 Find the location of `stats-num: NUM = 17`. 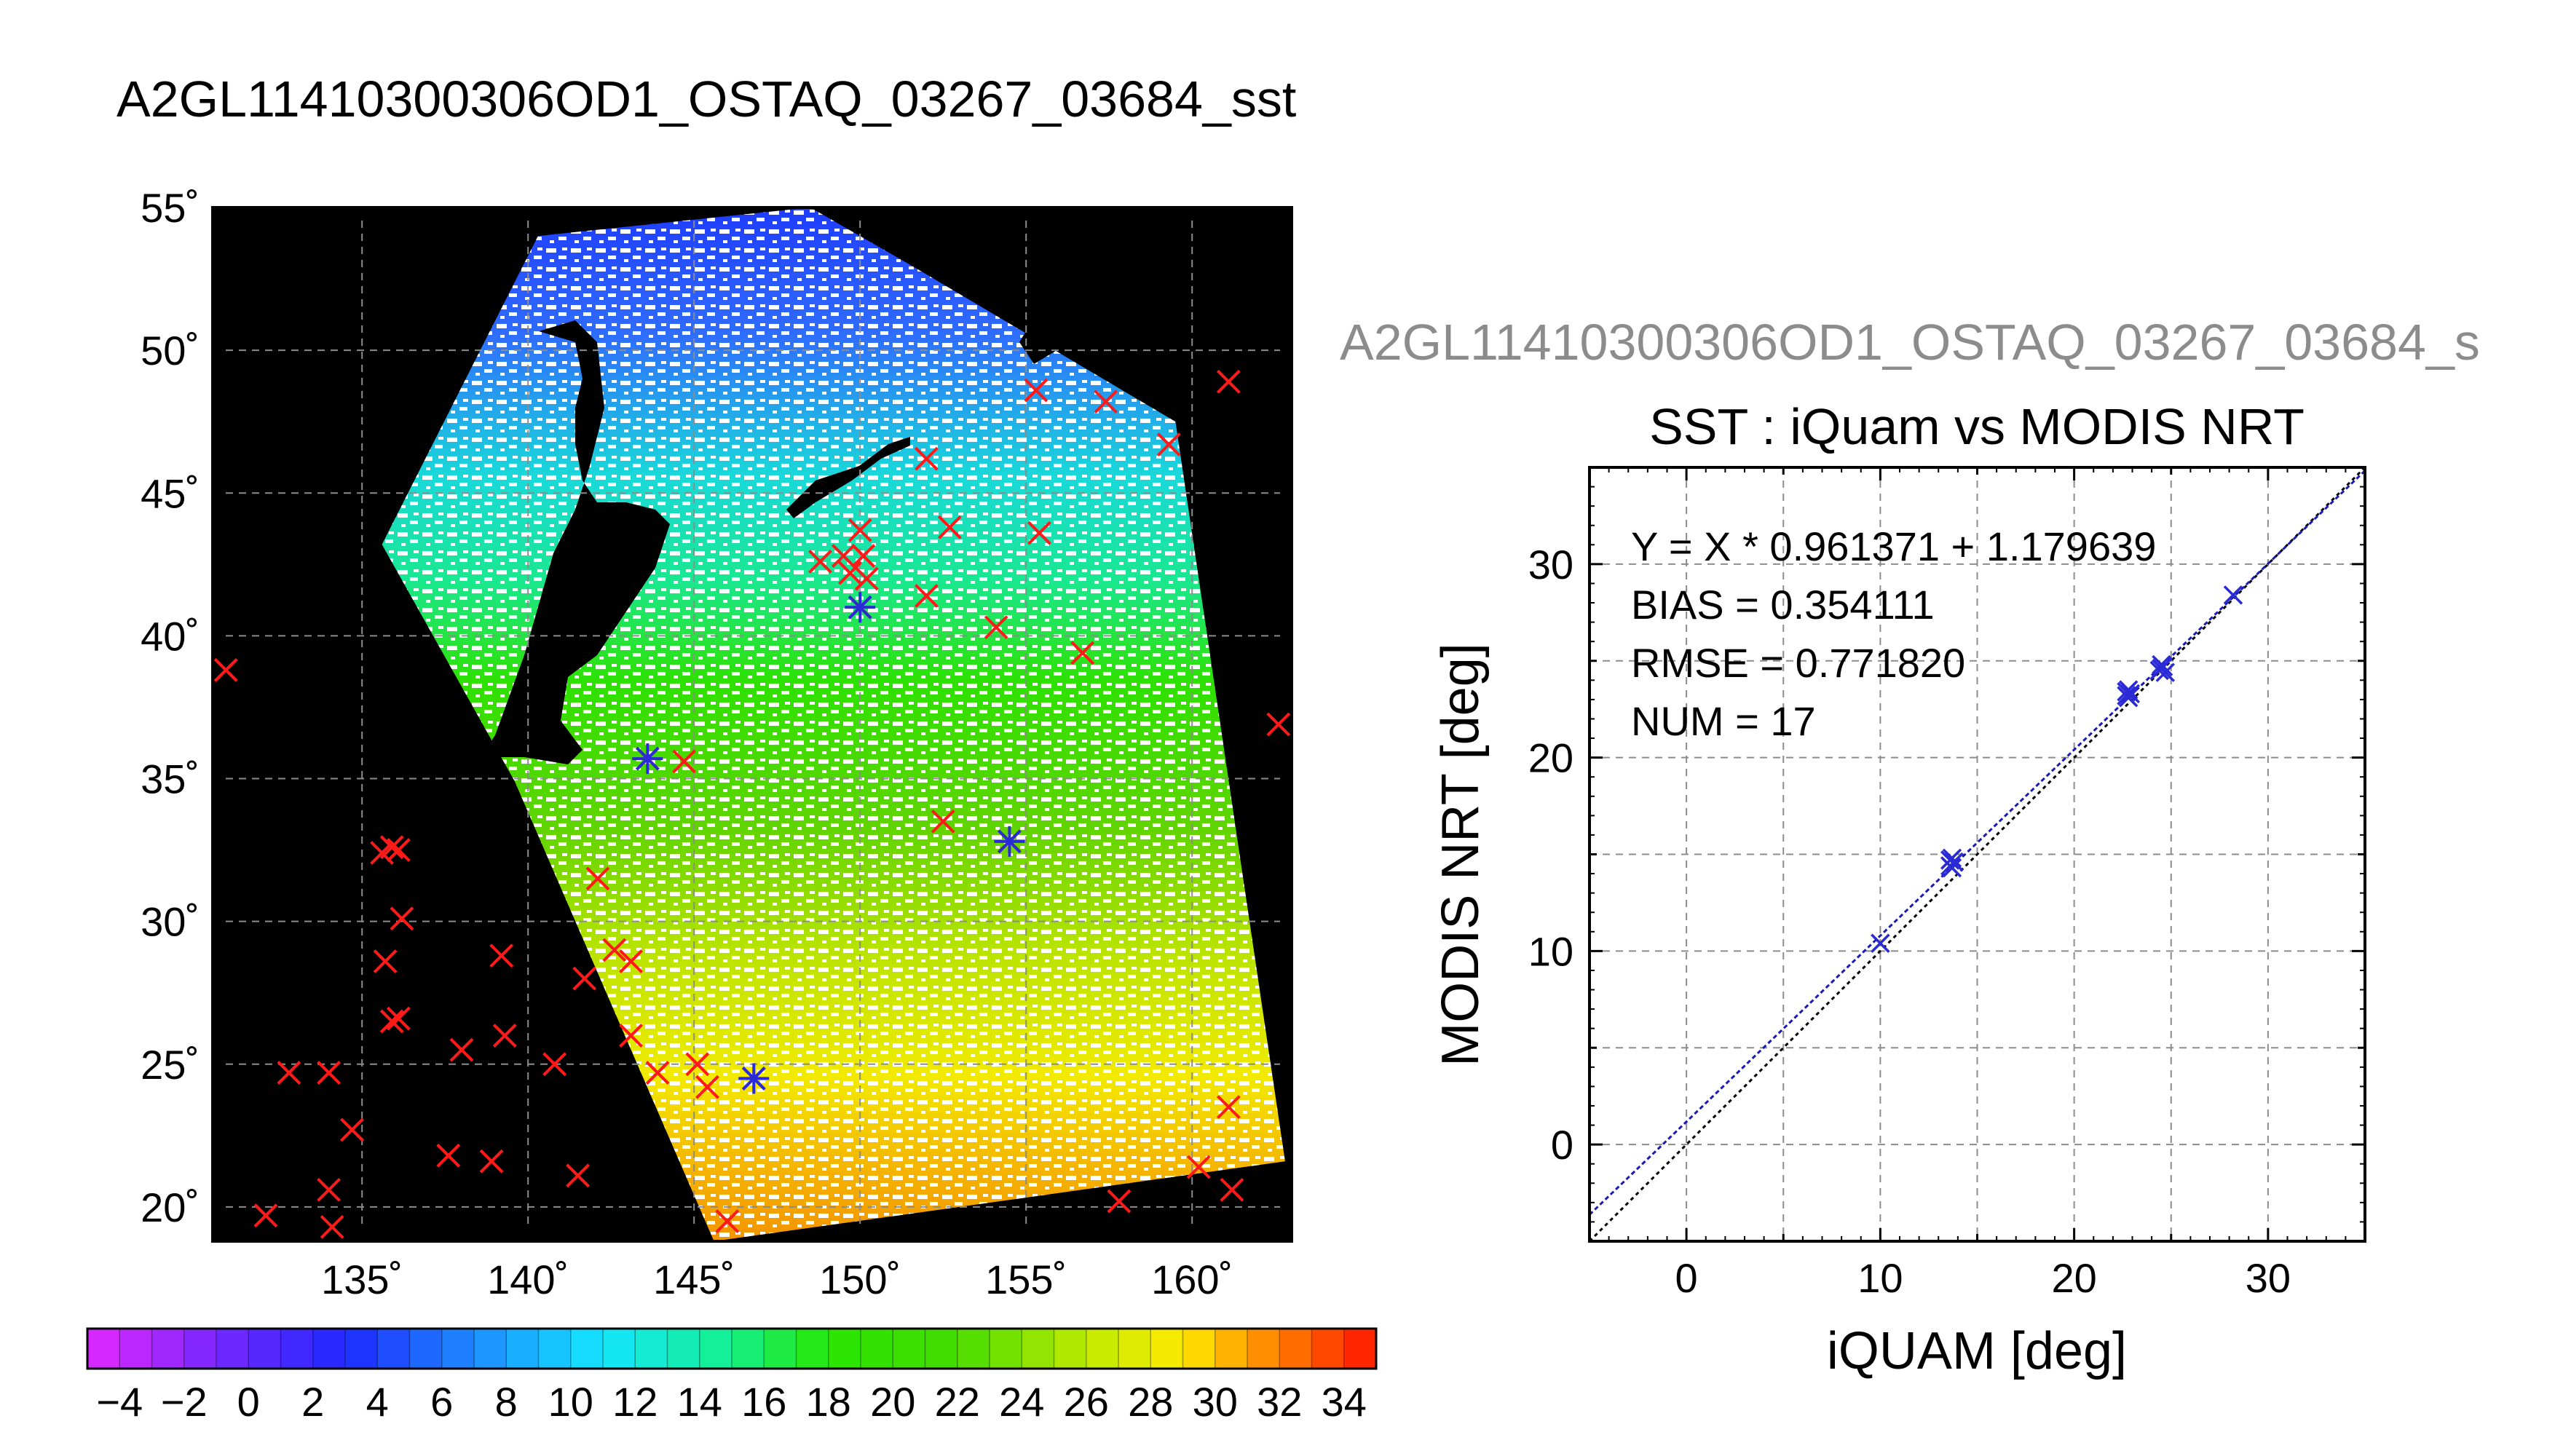

stats-num: NUM = 17 is located at coordinates (1723, 721).